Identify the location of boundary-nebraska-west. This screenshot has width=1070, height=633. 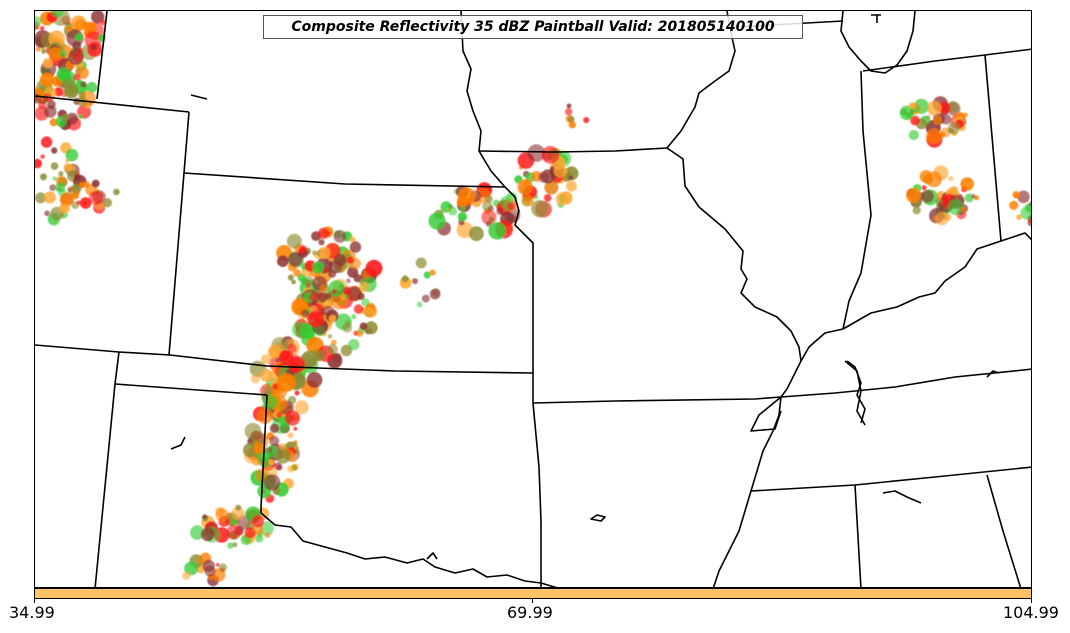
(186, 142).